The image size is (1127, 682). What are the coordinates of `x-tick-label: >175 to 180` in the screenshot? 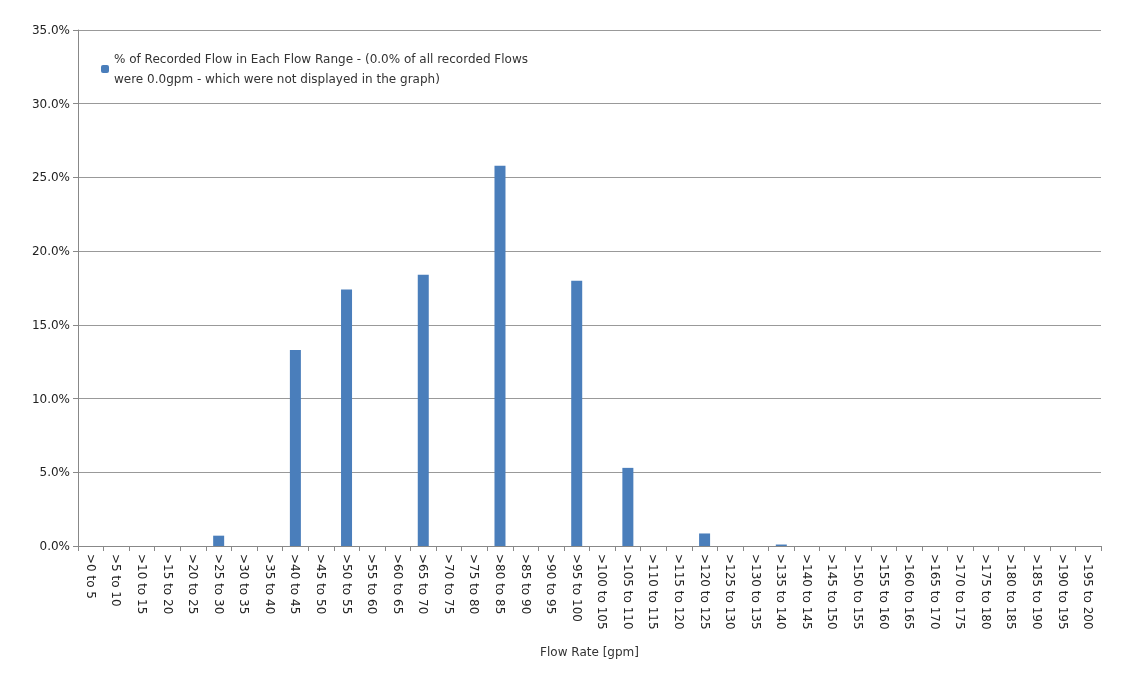 It's located at (985, 592).